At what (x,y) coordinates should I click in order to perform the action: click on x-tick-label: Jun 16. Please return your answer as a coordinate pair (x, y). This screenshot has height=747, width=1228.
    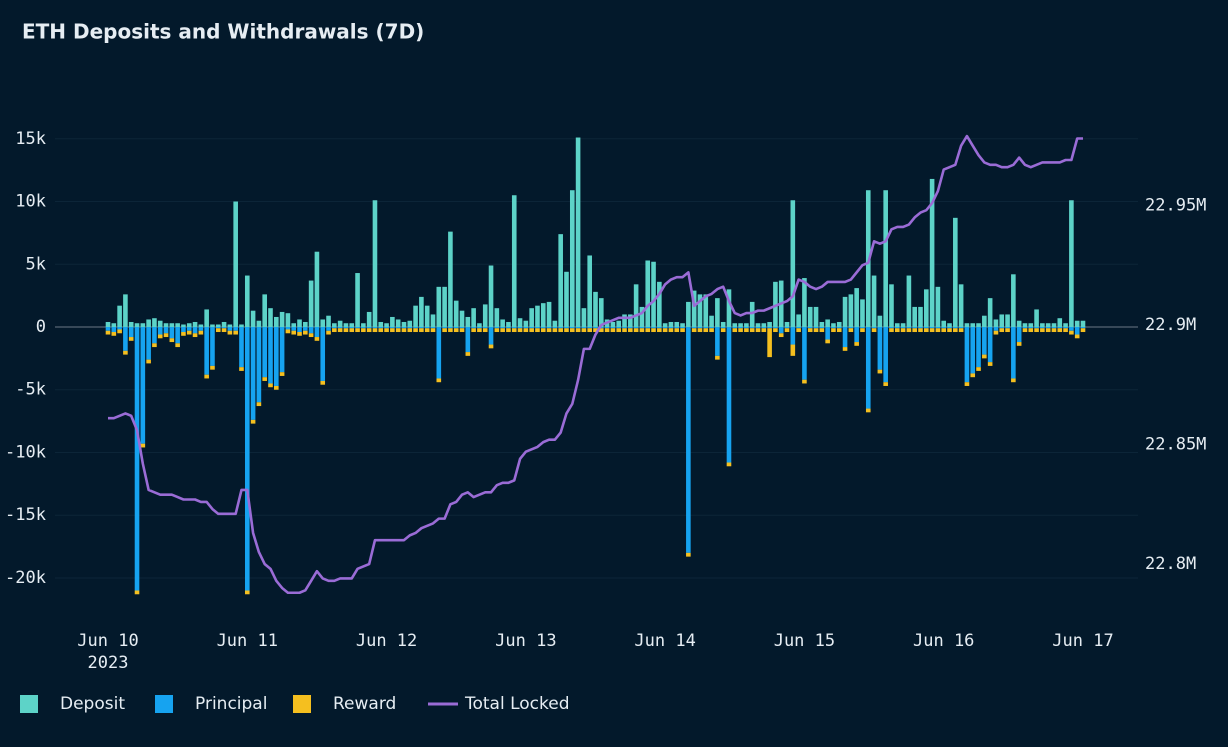
    Looking at the image, I should click on (943, 641).